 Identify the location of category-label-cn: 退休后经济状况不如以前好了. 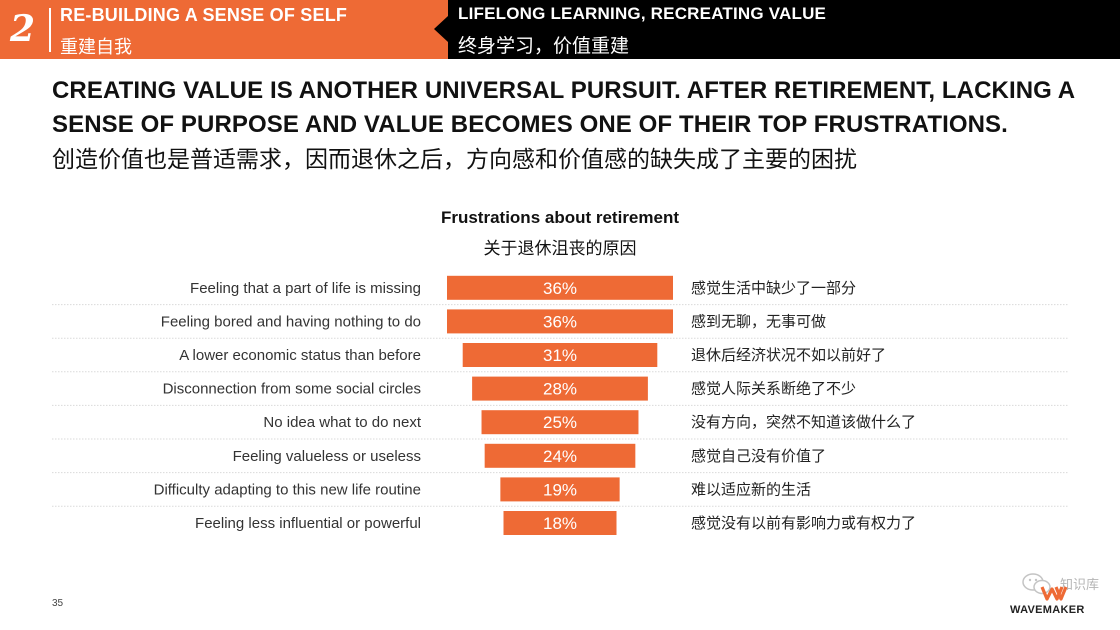
(788, 355).